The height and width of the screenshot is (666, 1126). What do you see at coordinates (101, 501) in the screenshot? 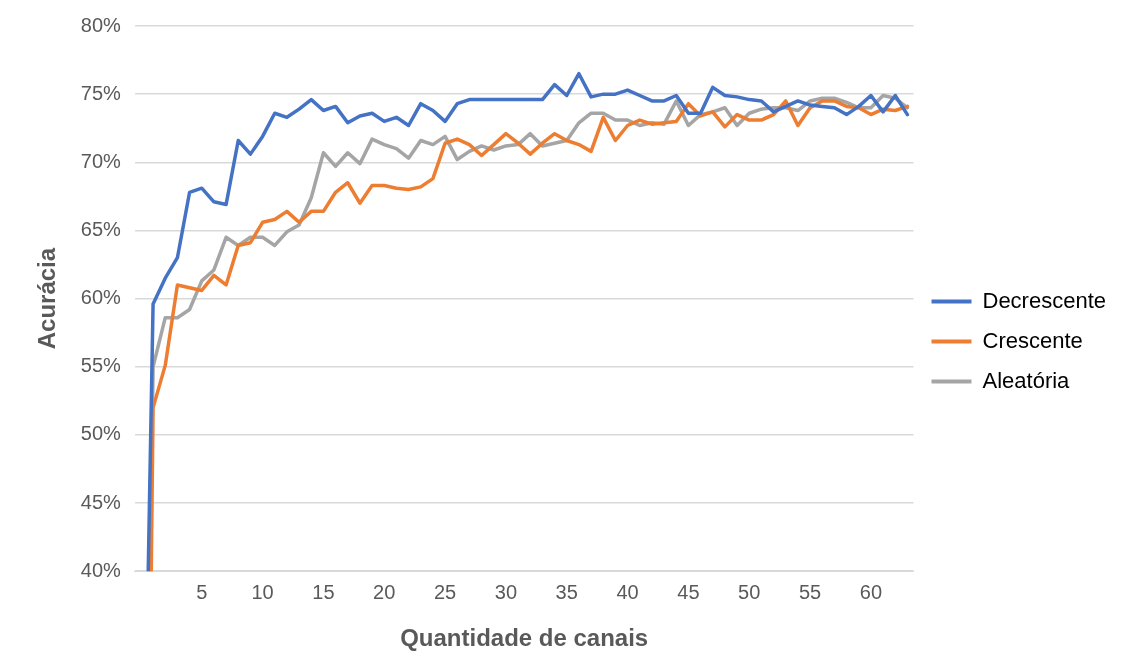
I see `y-tick-label: 45%` at bounding box center [101, 501].